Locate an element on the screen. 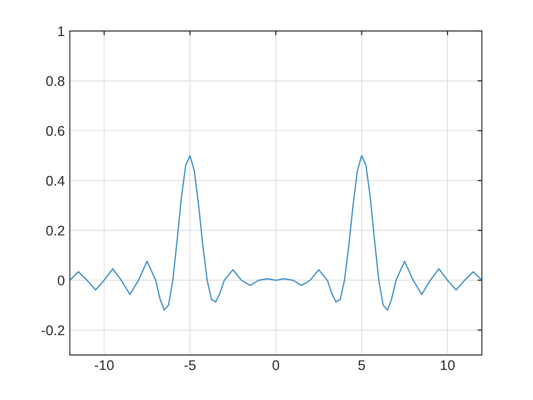  x-tick-label: -10 is located at coordinates (104, 365).